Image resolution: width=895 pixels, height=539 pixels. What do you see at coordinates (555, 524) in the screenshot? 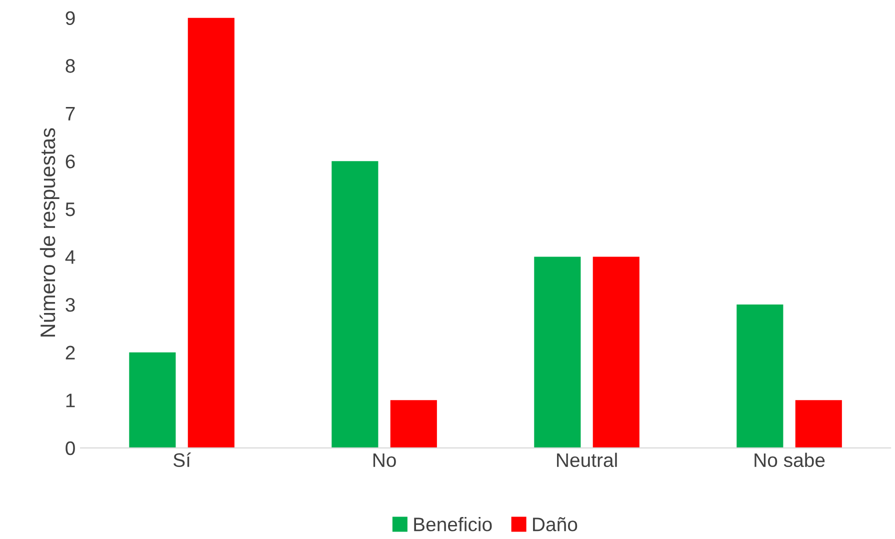
I see `legend-label: Daño` at bounding box center [555, 524].